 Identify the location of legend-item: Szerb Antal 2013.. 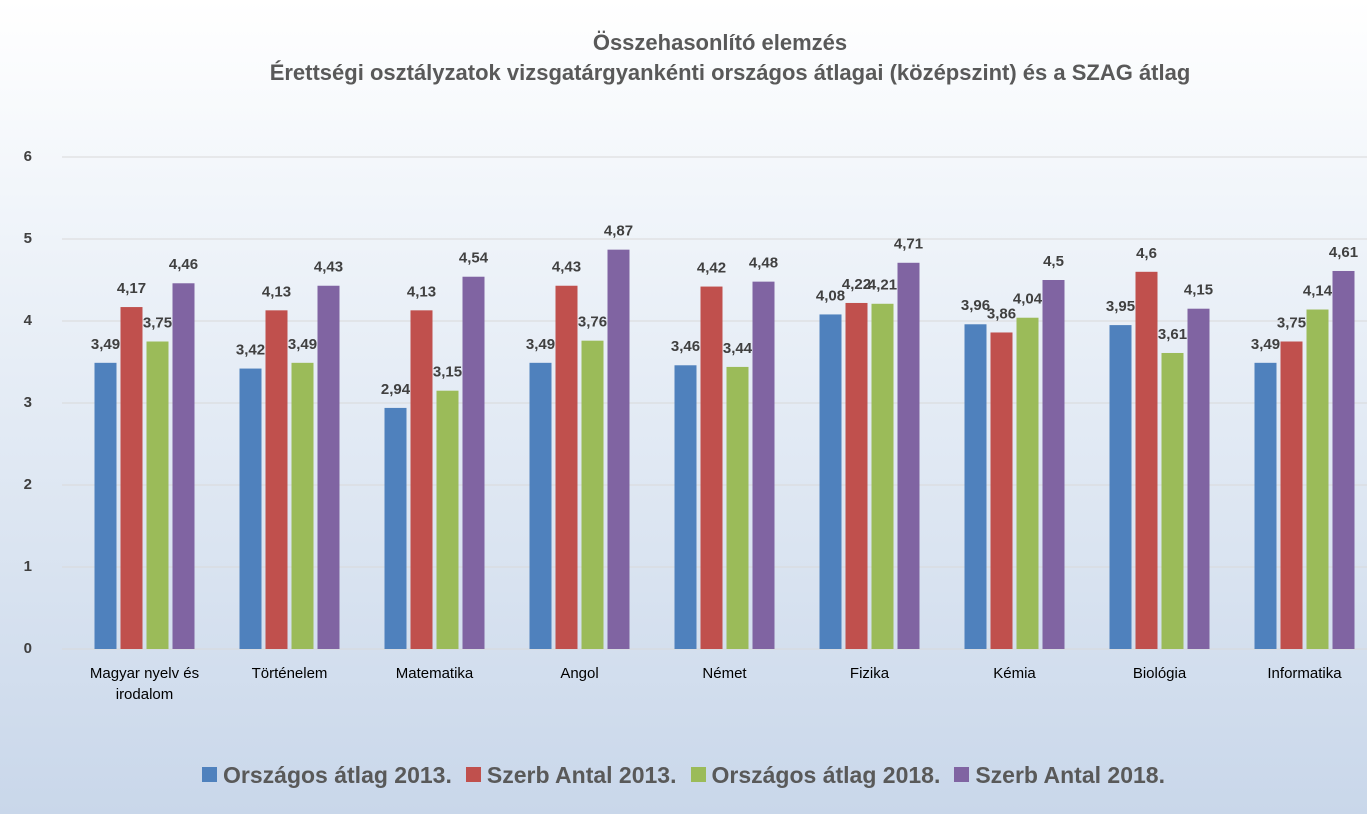
(571, 775).